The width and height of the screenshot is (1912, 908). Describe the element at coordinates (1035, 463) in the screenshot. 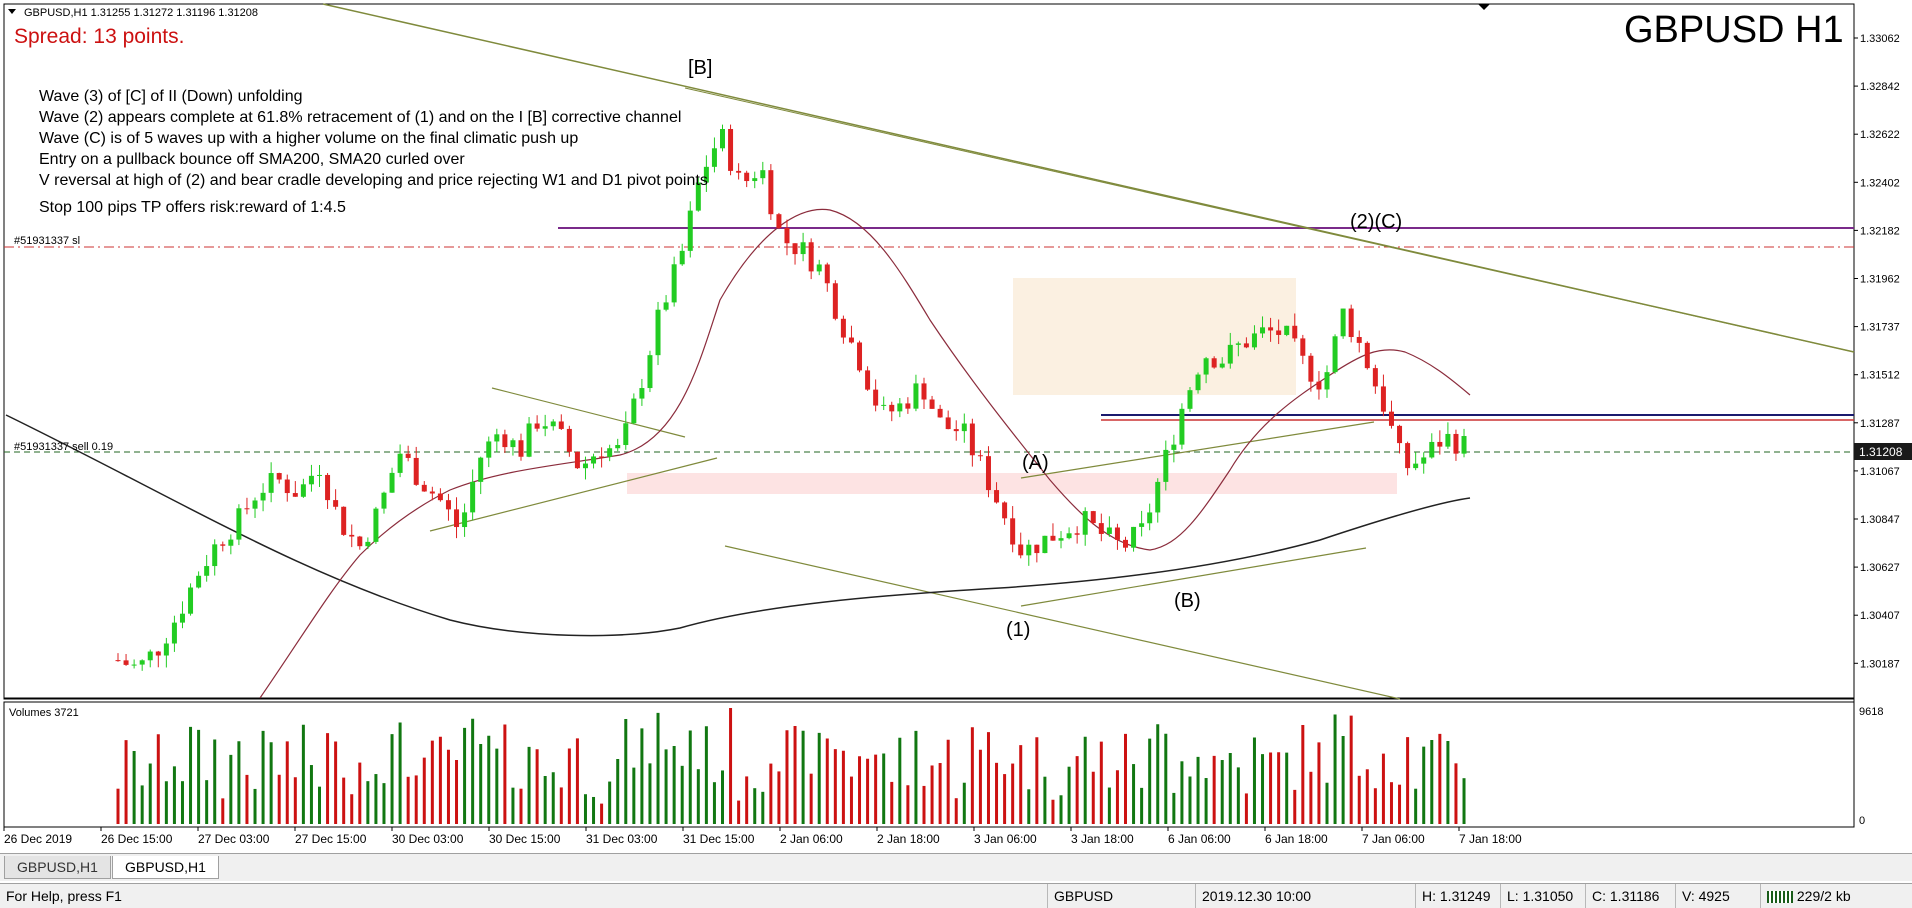

I see `wave-label-a: (A)` at that location.